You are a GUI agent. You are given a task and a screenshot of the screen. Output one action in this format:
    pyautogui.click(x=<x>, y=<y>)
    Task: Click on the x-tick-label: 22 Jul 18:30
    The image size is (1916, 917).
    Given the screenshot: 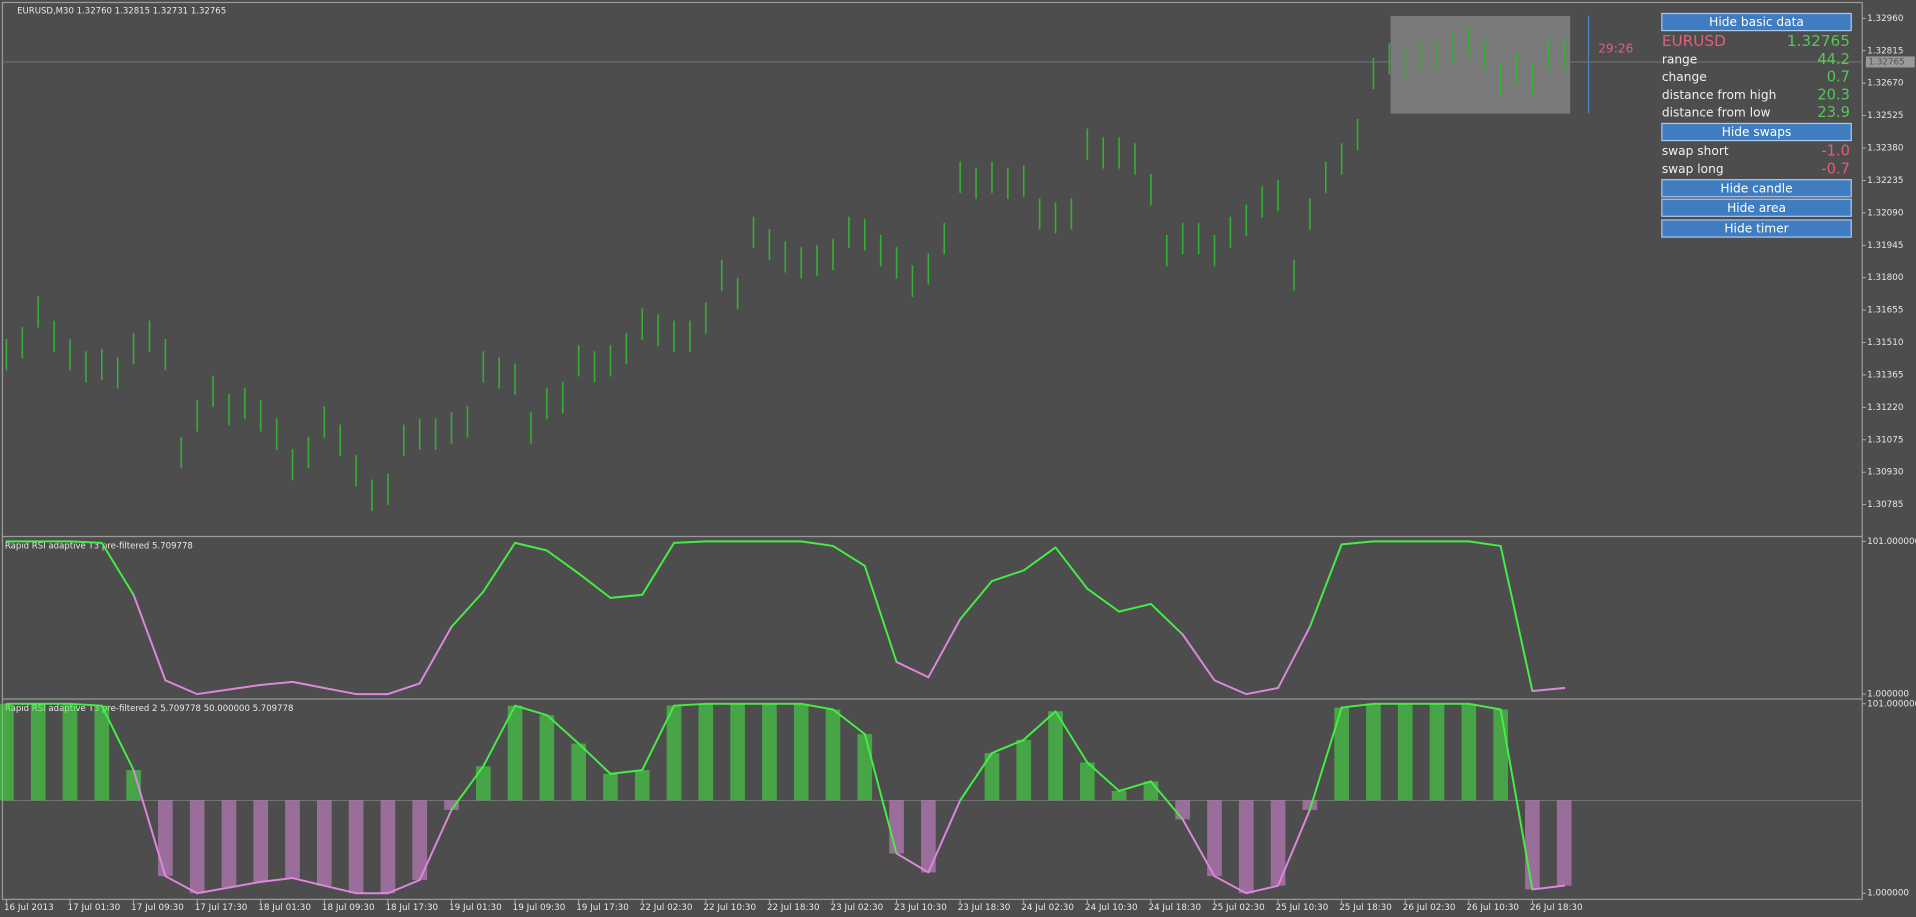 What is the action you would take?
    pyautogui.click(x=793, y=908)
    